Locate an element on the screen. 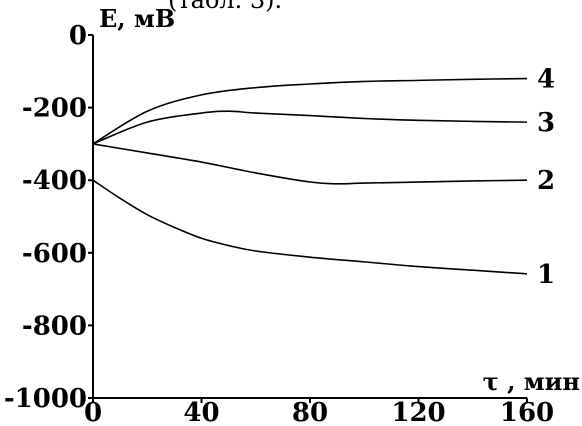 This screenshot has height=426, width=582. y-ticks: 0 -200 -400 -600 -800 -1000 is located at coordinates (48, 217).